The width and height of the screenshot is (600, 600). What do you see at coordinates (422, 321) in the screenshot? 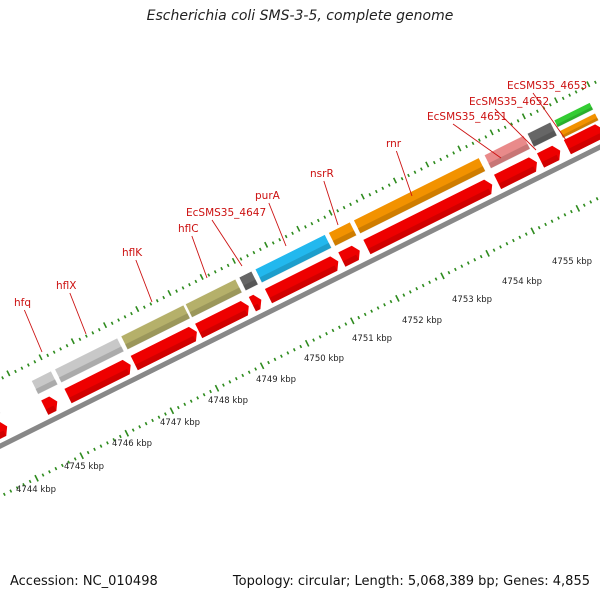
I see `kbp-label: 4752 kbp` at bounding box center [422, 321].